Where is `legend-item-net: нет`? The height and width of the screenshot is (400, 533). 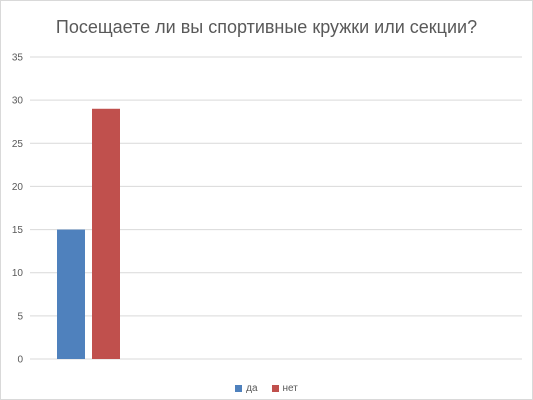
legend-item-net: нет is located at coordinates (284, 388).